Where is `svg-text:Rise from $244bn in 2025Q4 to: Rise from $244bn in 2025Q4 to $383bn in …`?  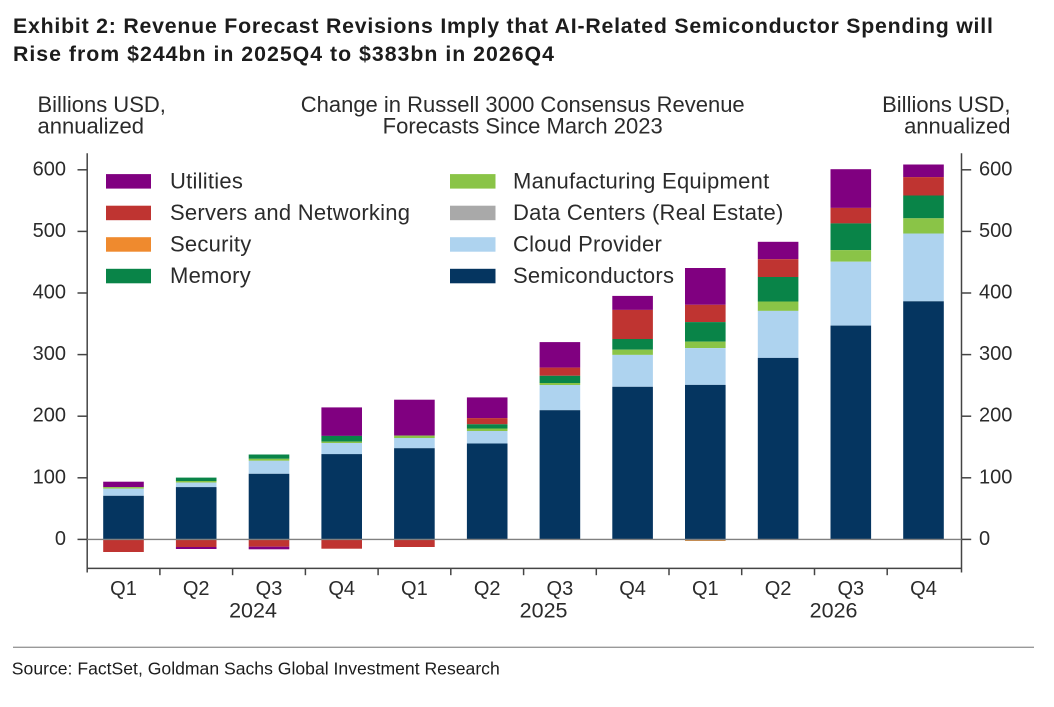
svg-text:Rise from $244bn in 2025Q4 to: Rise from $244bn in 2025Q4 to $383bn in … is located at coordinates (284, 54).